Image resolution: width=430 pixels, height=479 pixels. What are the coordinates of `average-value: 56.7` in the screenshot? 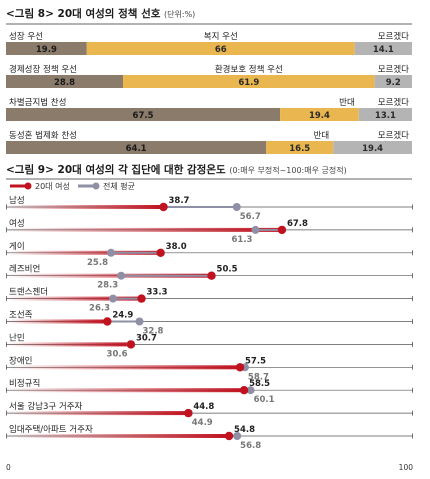 It's located at (250, 217).